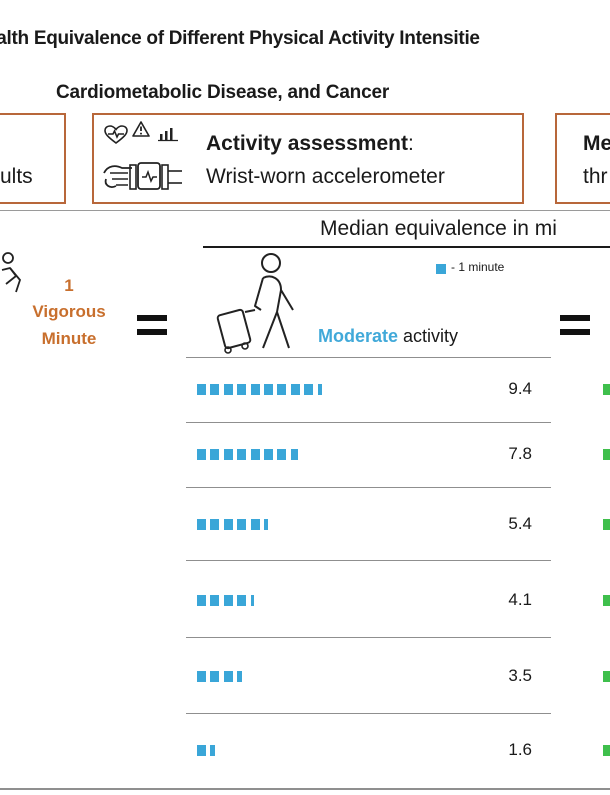  I want to click on measure-box-value: thr, so click(595, 176).